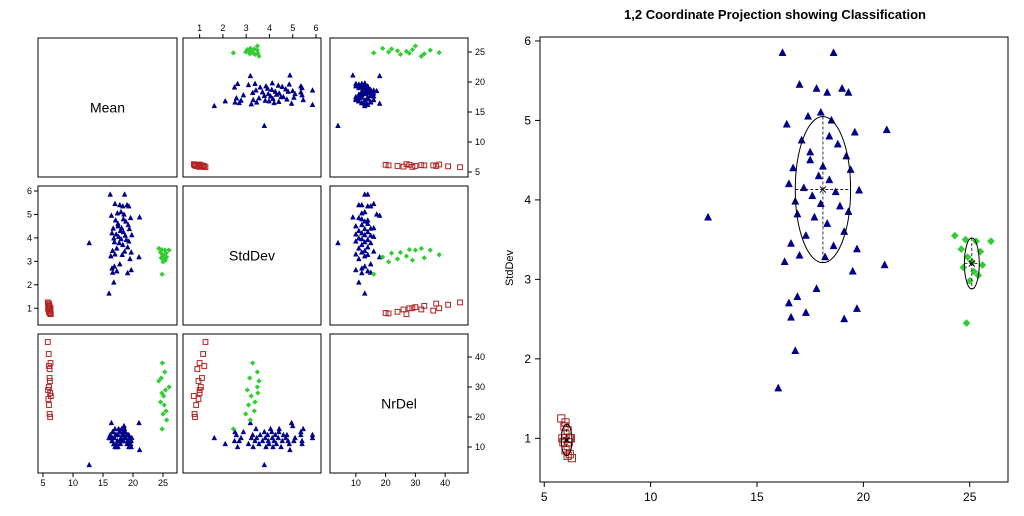 The height and width of the screenshot is (516, 1024). Describe the element at coordinates (651, 497) in the screenshot. I see `projection-x-tick-label-1: 10` at that location.